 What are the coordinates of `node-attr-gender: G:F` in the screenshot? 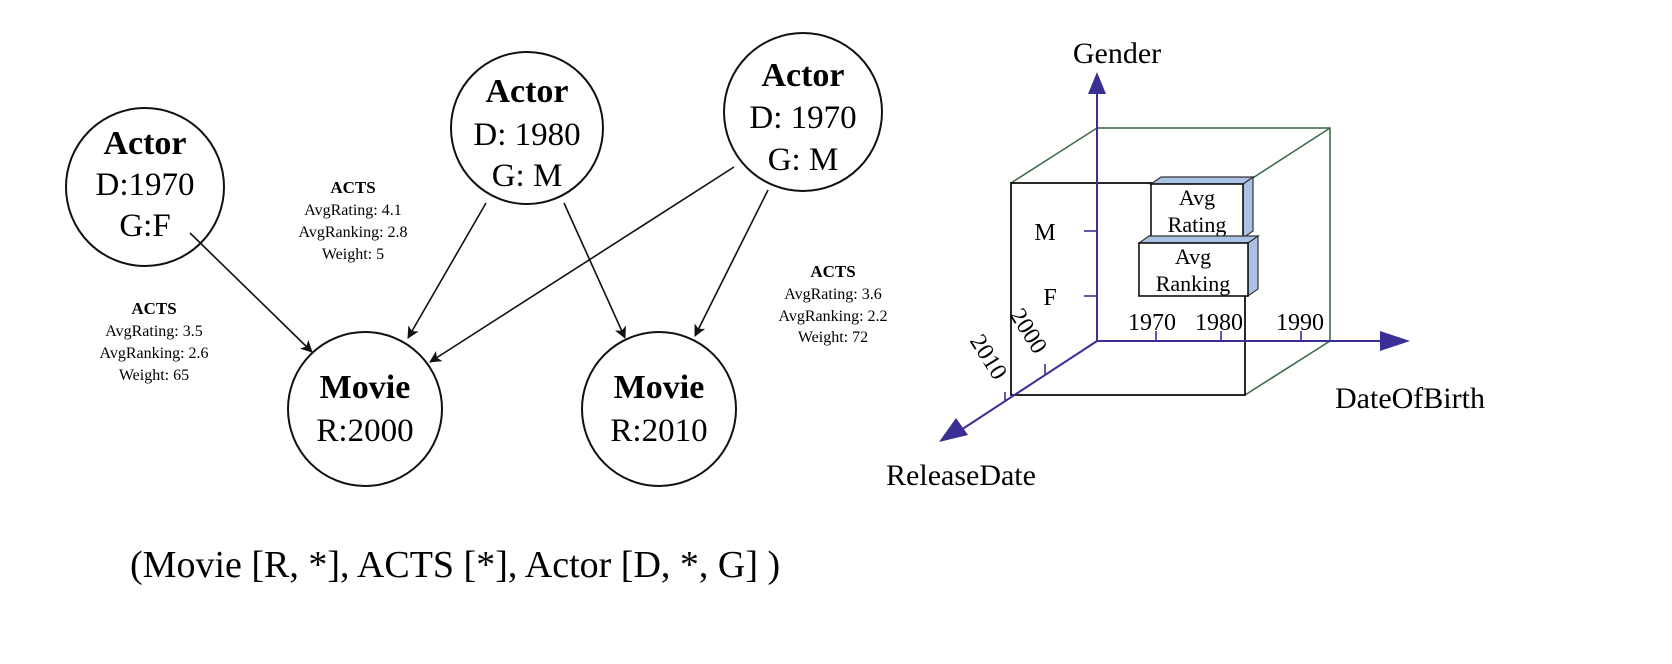 It's located at (144, 226).